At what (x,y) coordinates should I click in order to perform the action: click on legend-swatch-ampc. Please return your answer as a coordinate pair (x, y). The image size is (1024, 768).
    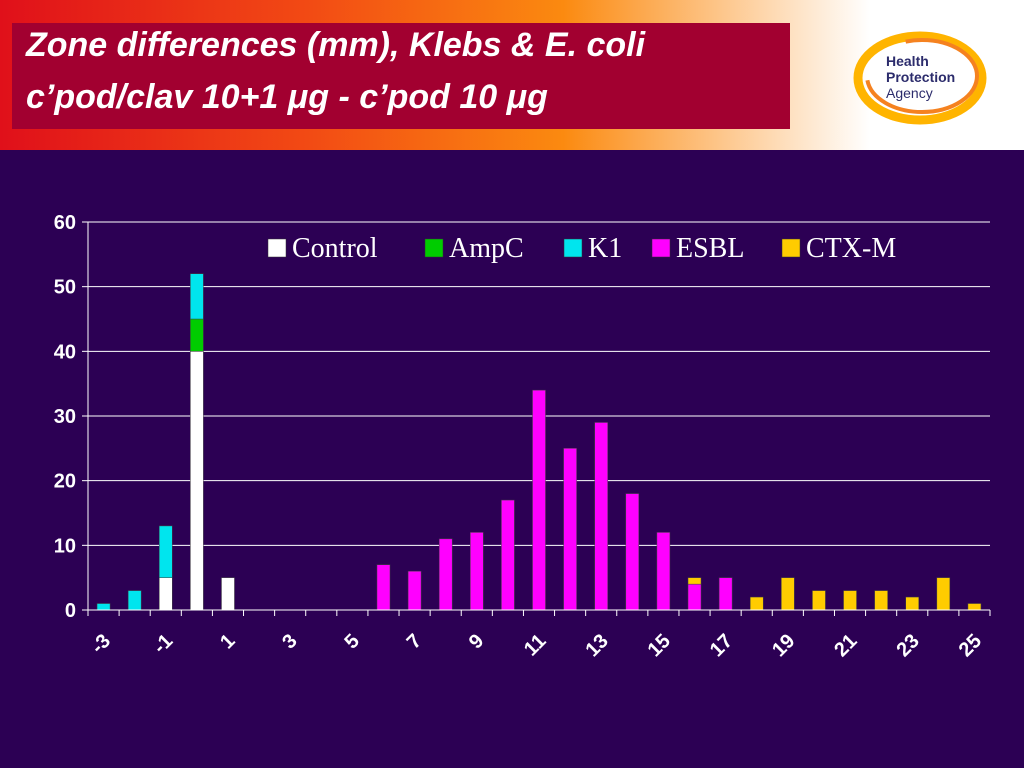
    Looking at the image, I should click on (434, 248).